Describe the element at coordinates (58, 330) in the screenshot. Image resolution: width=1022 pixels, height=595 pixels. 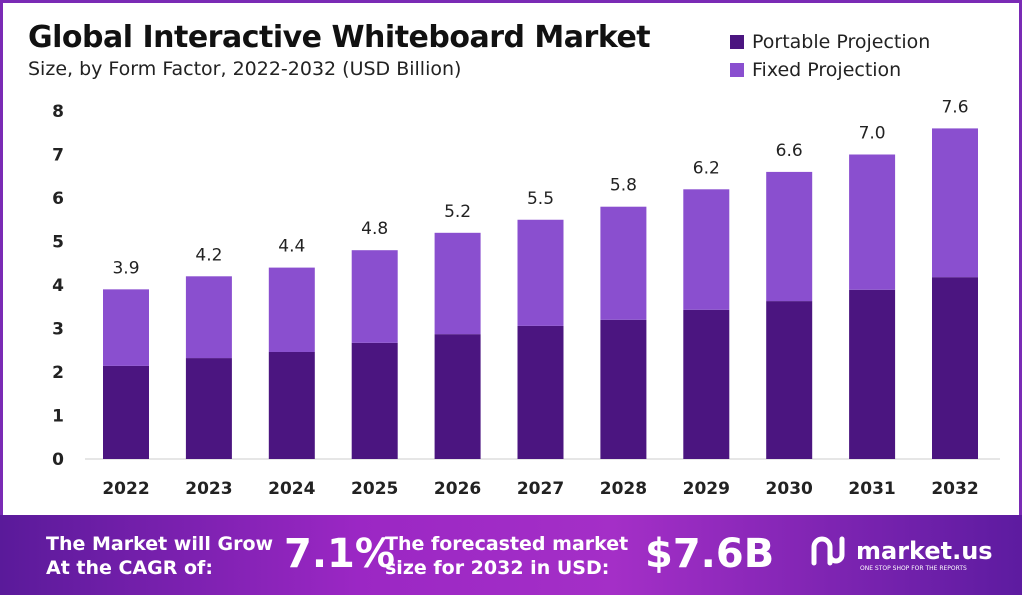
I see `y-tick-label: 3` at that location.